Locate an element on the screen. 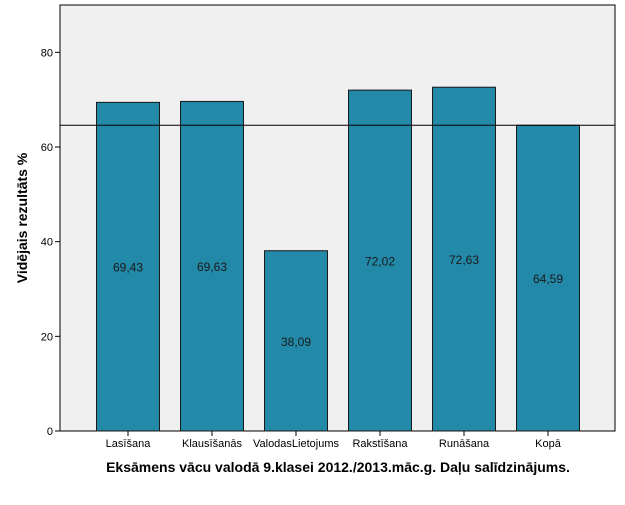 This screenshot has height=505, width=625. x-tick-label-5: Runāšana is located at coordinates (464, 444).